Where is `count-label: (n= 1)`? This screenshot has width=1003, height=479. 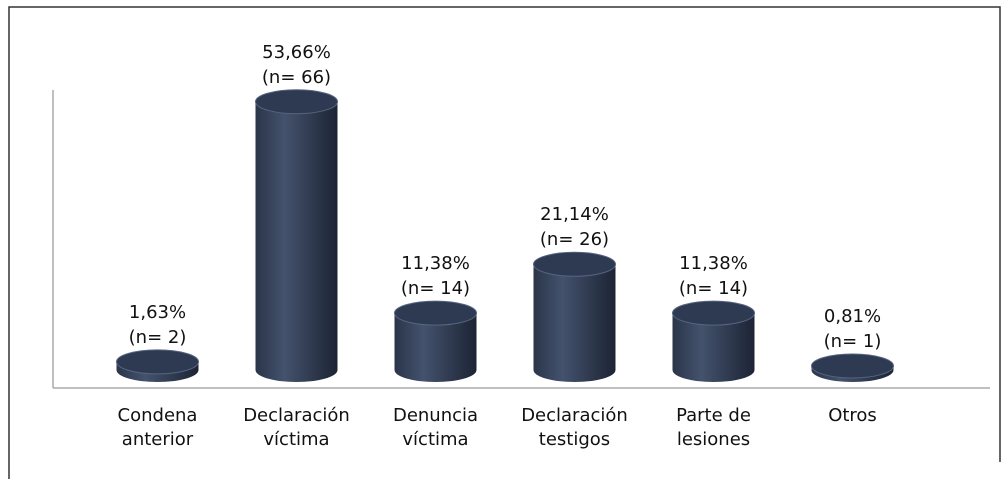 count-label: (n= 1) is located at coordinates (852, 341).